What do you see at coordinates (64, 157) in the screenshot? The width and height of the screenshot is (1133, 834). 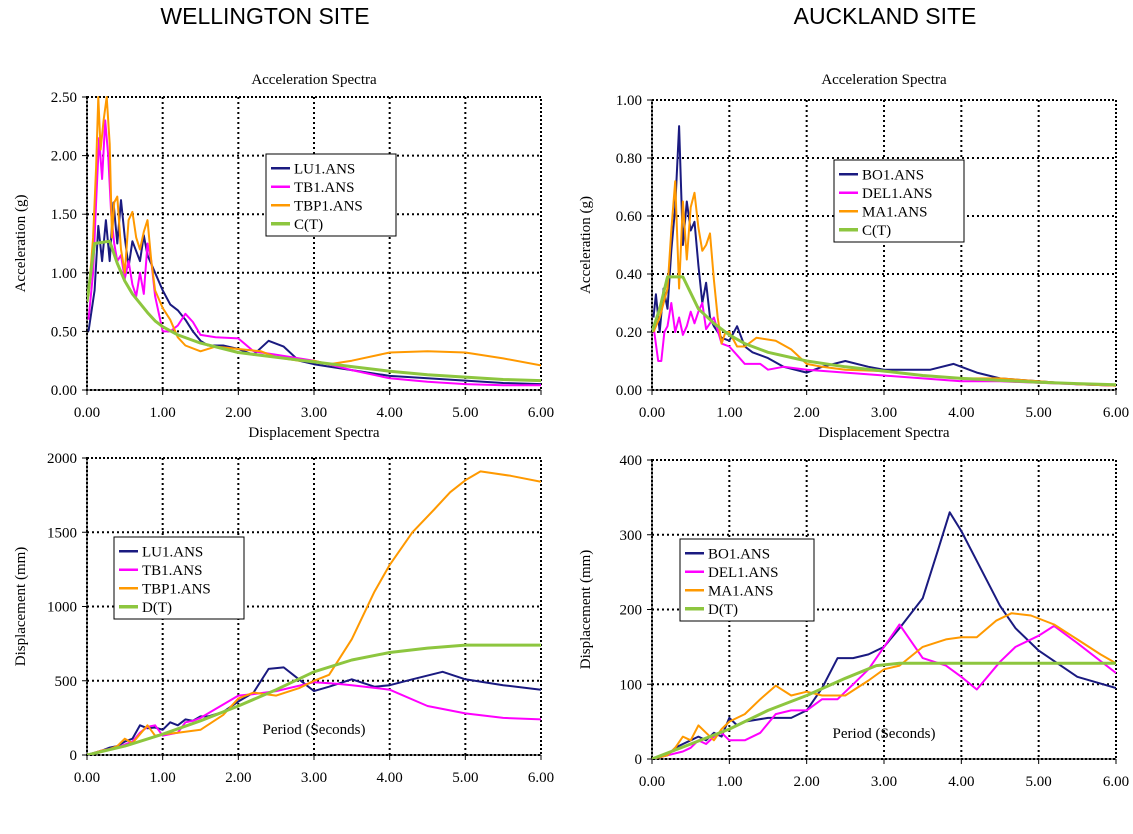 I see `y-tick-label: 2.00` at bounding box center [64, 157].